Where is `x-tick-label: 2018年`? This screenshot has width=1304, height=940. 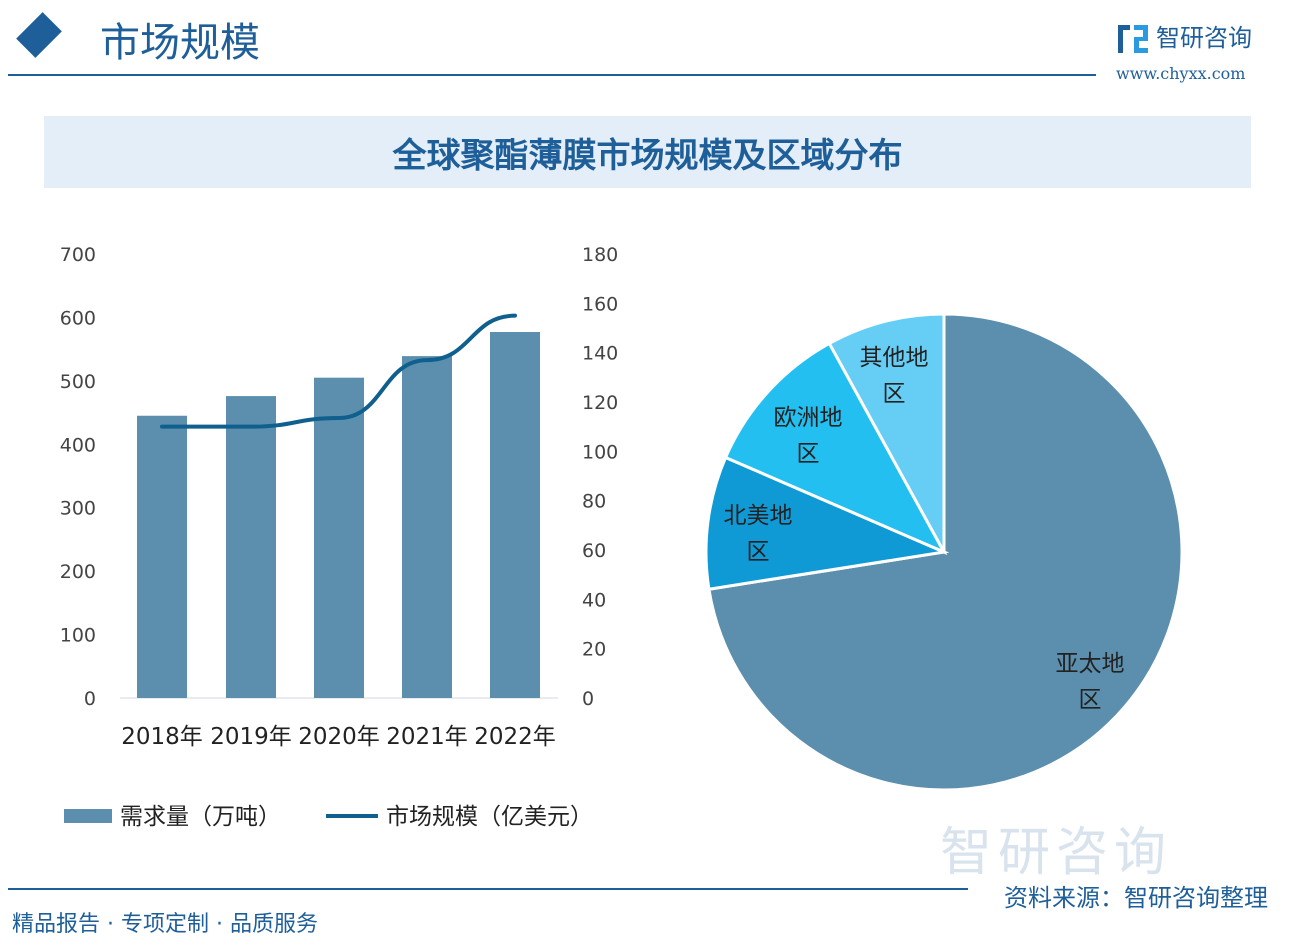
x-tick-label: 2018年 is located at coordinates (162, 737).